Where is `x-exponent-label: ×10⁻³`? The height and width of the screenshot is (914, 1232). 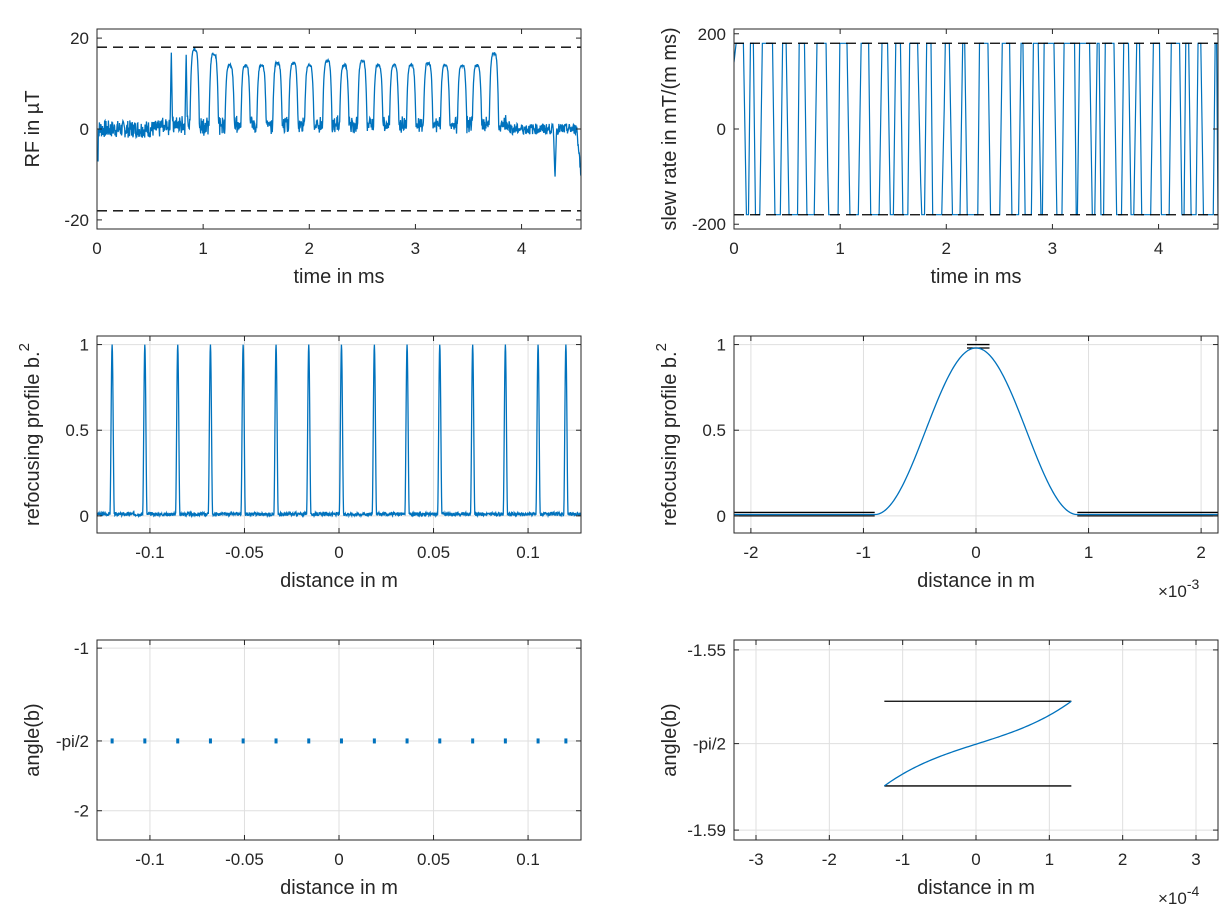
x-exponent-label: ×10⁻³ is located at coordinates (1179, 588).